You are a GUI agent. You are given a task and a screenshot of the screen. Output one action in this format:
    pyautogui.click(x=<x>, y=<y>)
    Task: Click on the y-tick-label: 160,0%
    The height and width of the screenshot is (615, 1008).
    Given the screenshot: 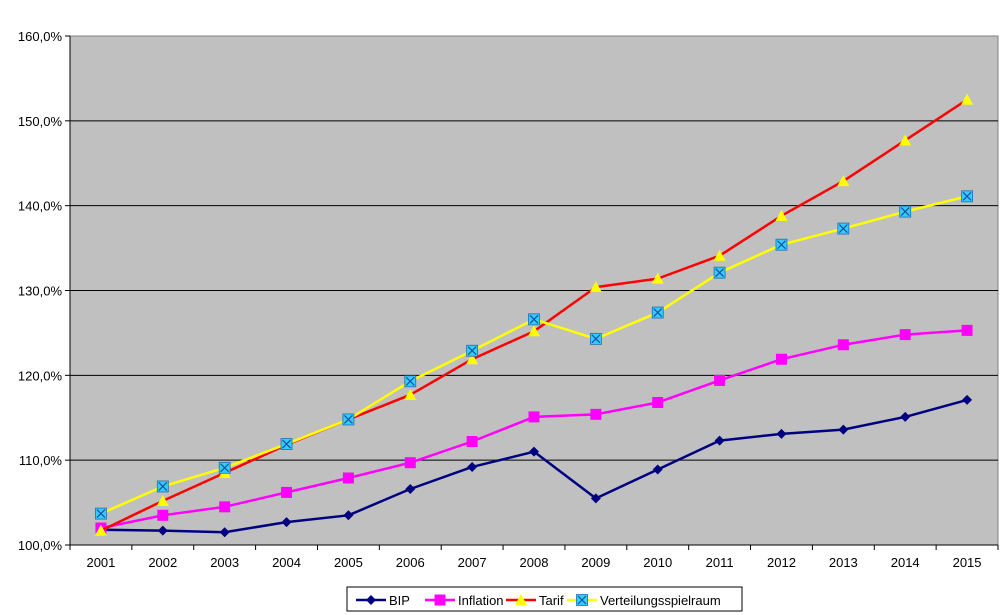 What is the action you would take?
    pyautogui.click(x=40, y=36)
    